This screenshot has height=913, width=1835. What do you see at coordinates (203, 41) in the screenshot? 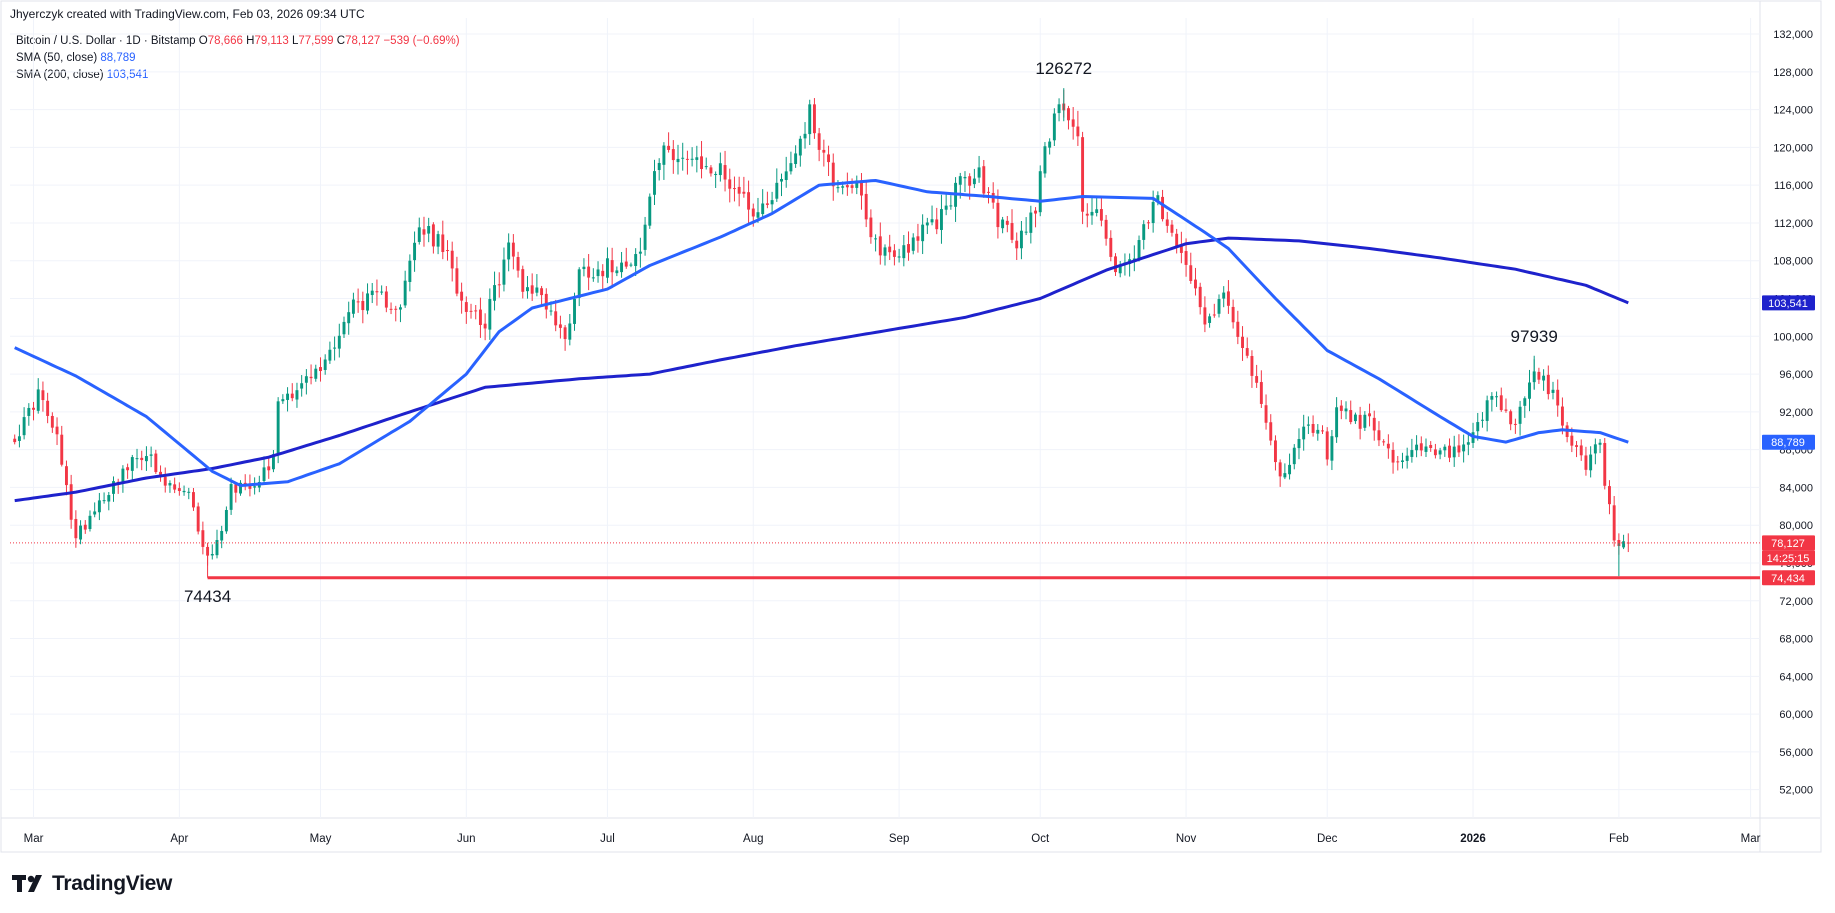
I see `open-label: O` at bounding box center [203, 41].